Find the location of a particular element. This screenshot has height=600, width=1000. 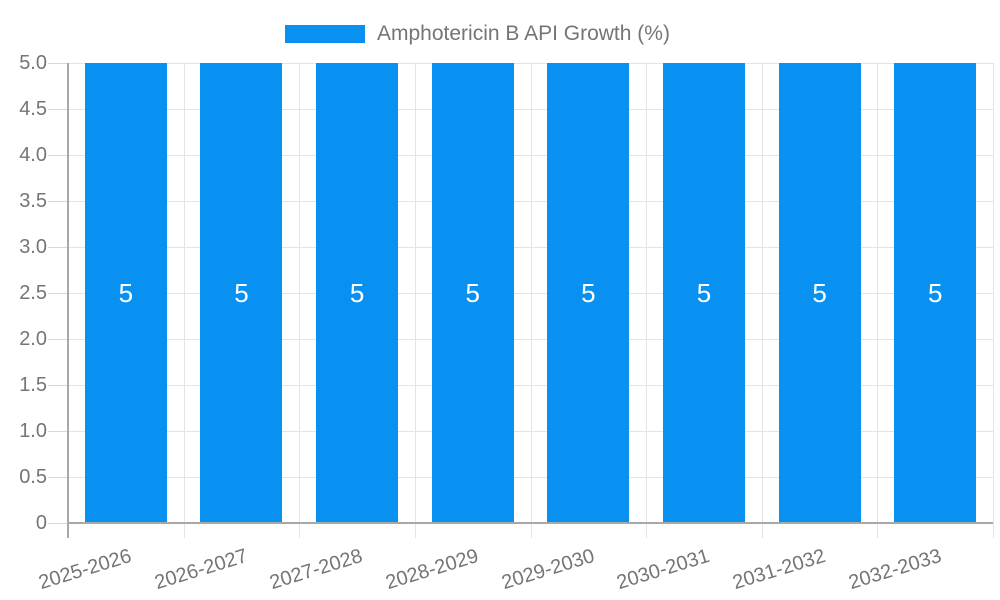

bar-2028-2029 is located at coordinates (472, 293).